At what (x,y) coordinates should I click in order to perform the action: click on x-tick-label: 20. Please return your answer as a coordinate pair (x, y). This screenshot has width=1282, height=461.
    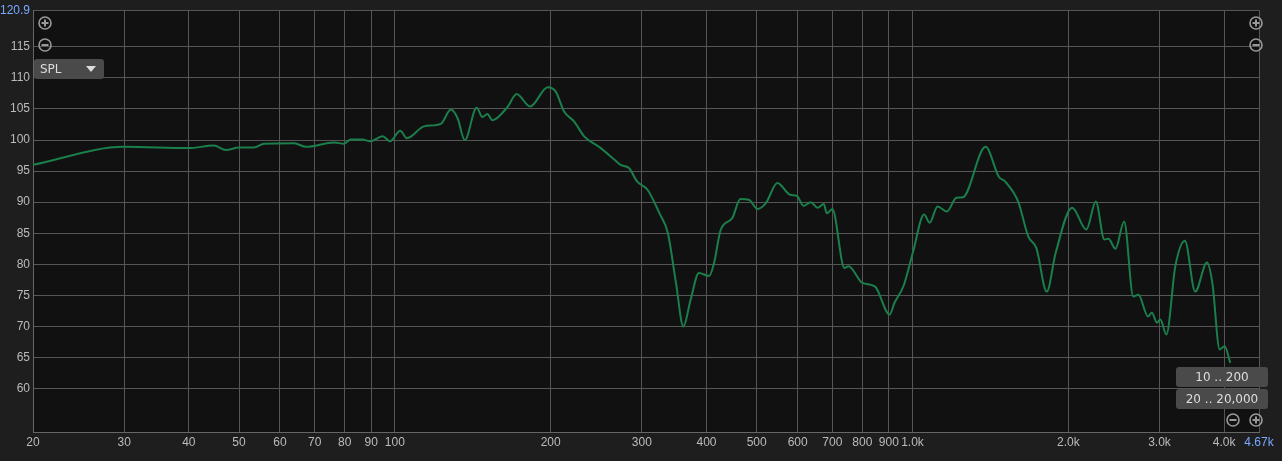
    Looking at the image, I should click on (33, 441).